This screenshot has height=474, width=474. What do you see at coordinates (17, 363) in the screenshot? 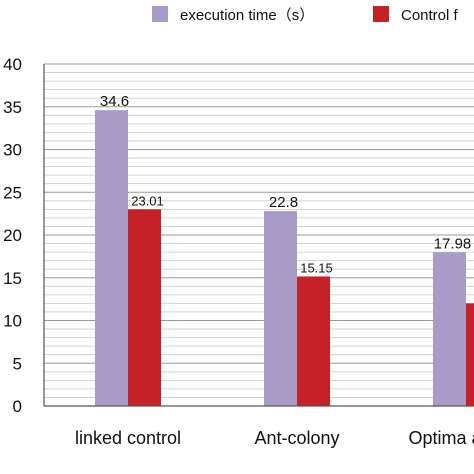
I see `y-tick-label: 5` at bounding box center [17, 363].